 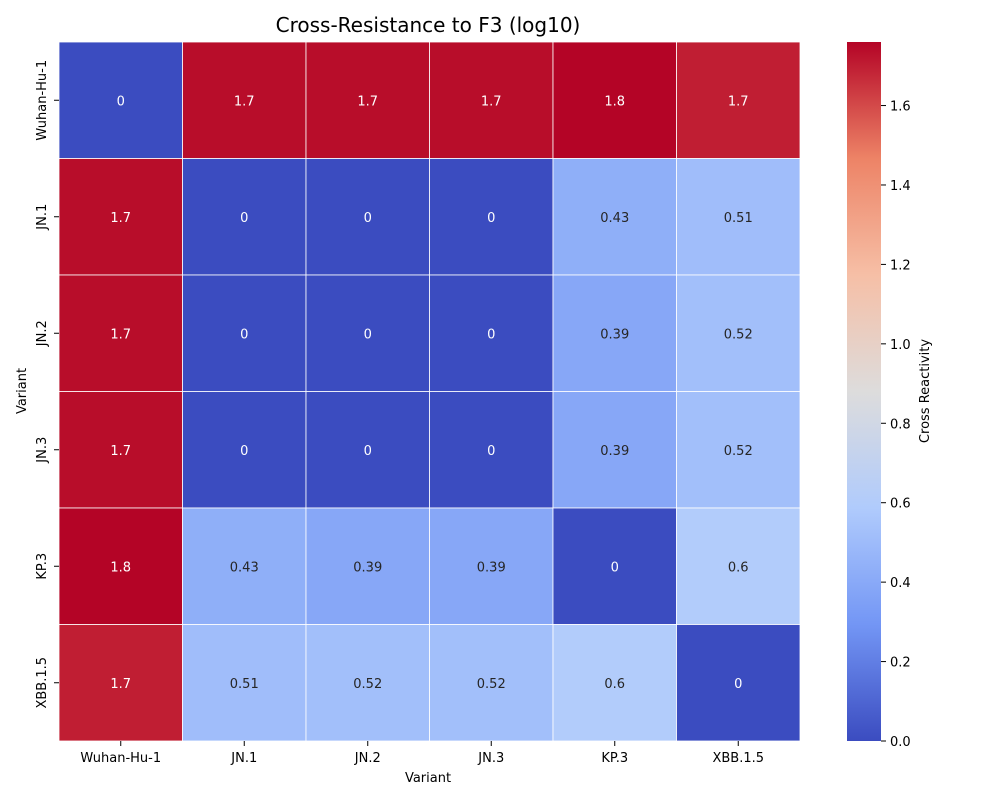 I want to click on y-axis-label: Variant, so click(x=22, y=391).